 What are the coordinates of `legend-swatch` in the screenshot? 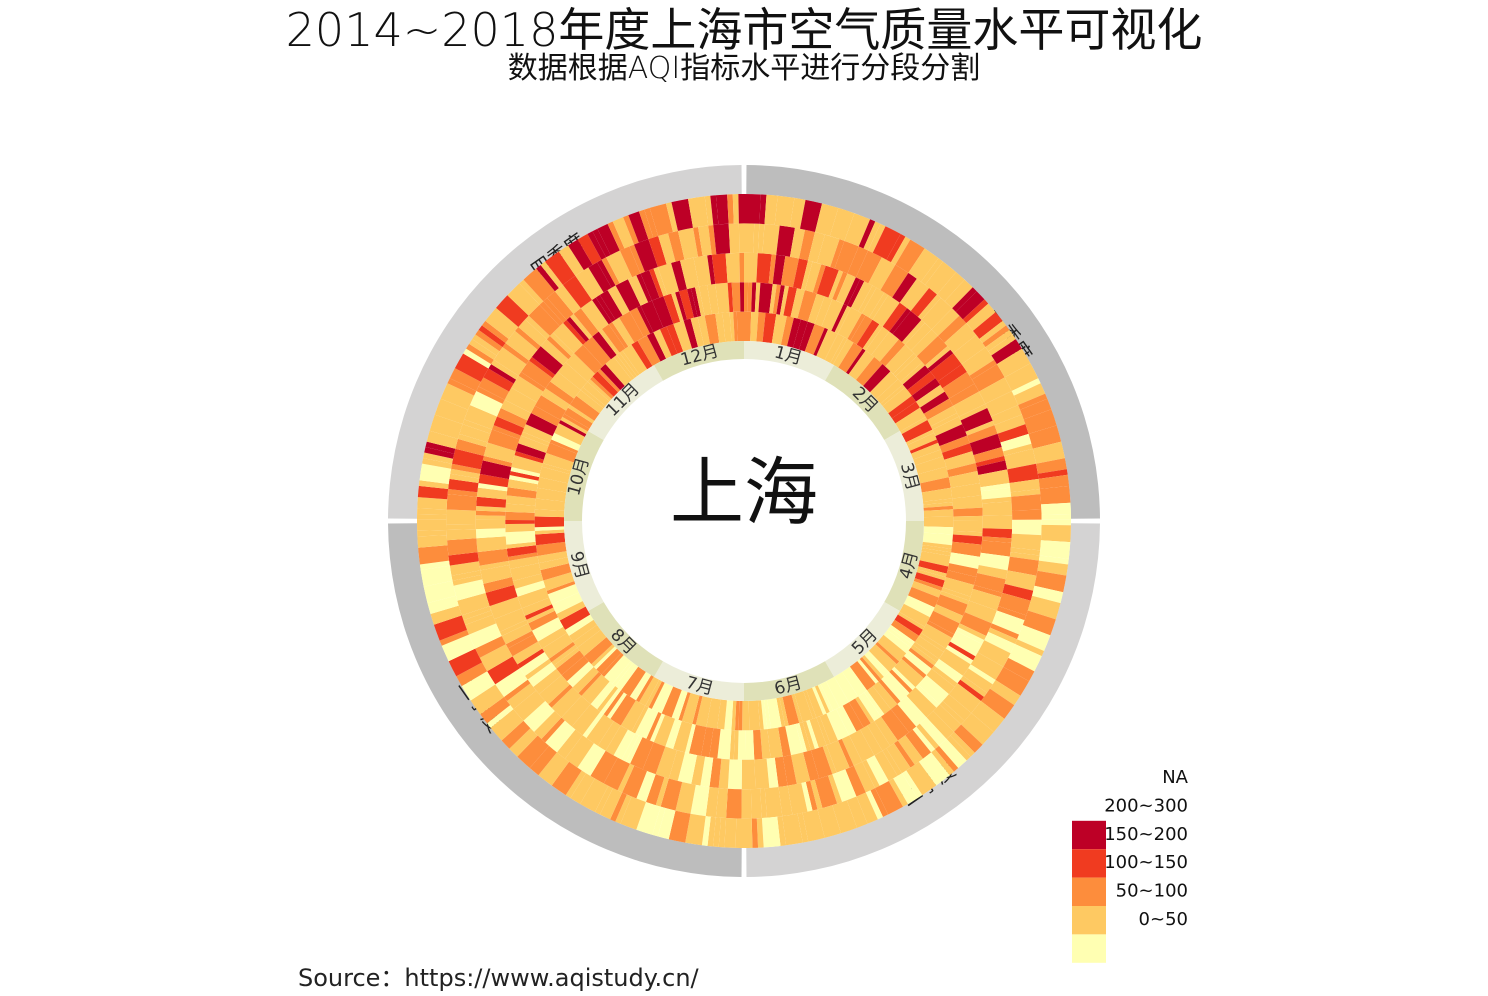 It's located at (1089, 948).